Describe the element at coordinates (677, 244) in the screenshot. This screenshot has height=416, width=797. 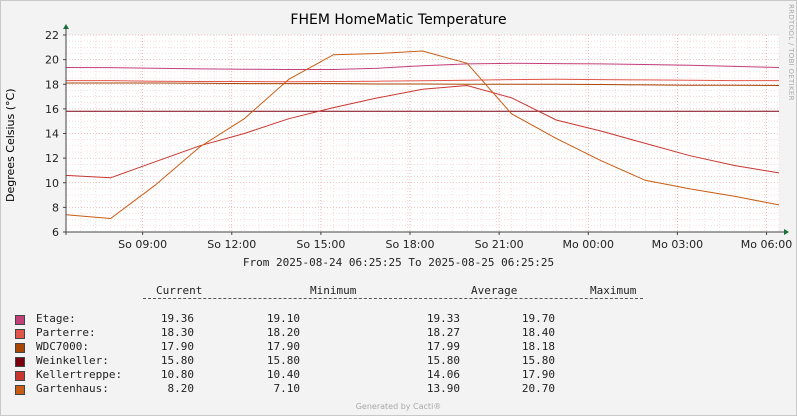
I see `x-tick-label: Mo 03:00` at that location.